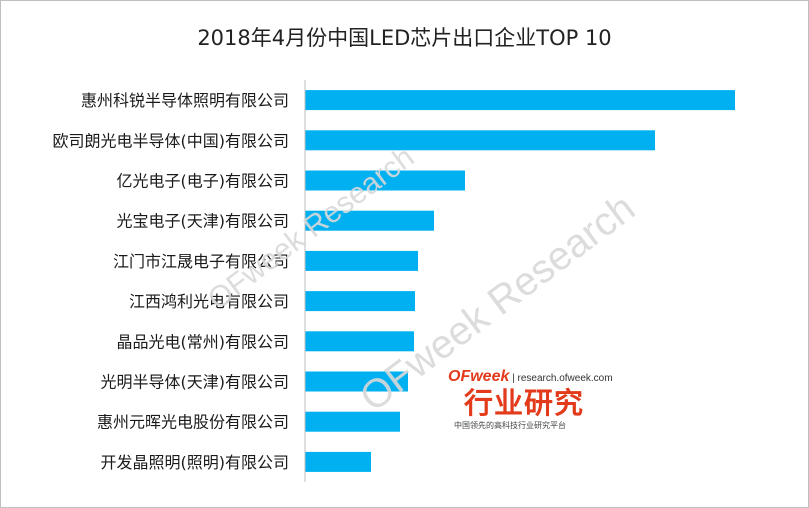 The width and height of the screenshot is (809, 508). I want to click on logo-url-text: research.ofweek.com, so click(565, 378).